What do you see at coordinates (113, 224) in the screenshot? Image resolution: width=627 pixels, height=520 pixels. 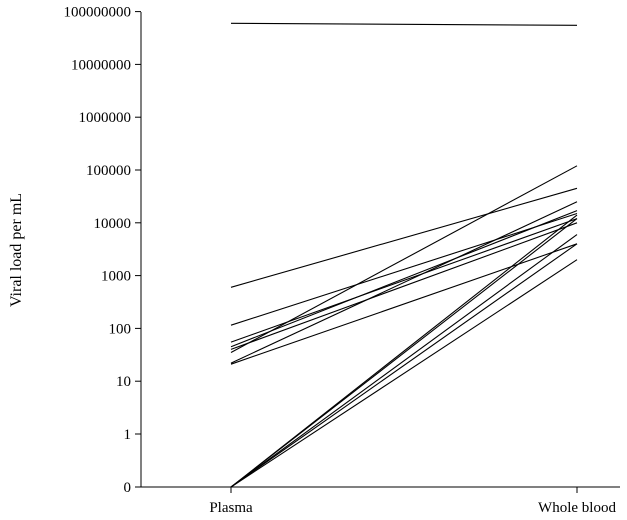 I see `y-tick-label: 10000` at bounding box center [113, 224].